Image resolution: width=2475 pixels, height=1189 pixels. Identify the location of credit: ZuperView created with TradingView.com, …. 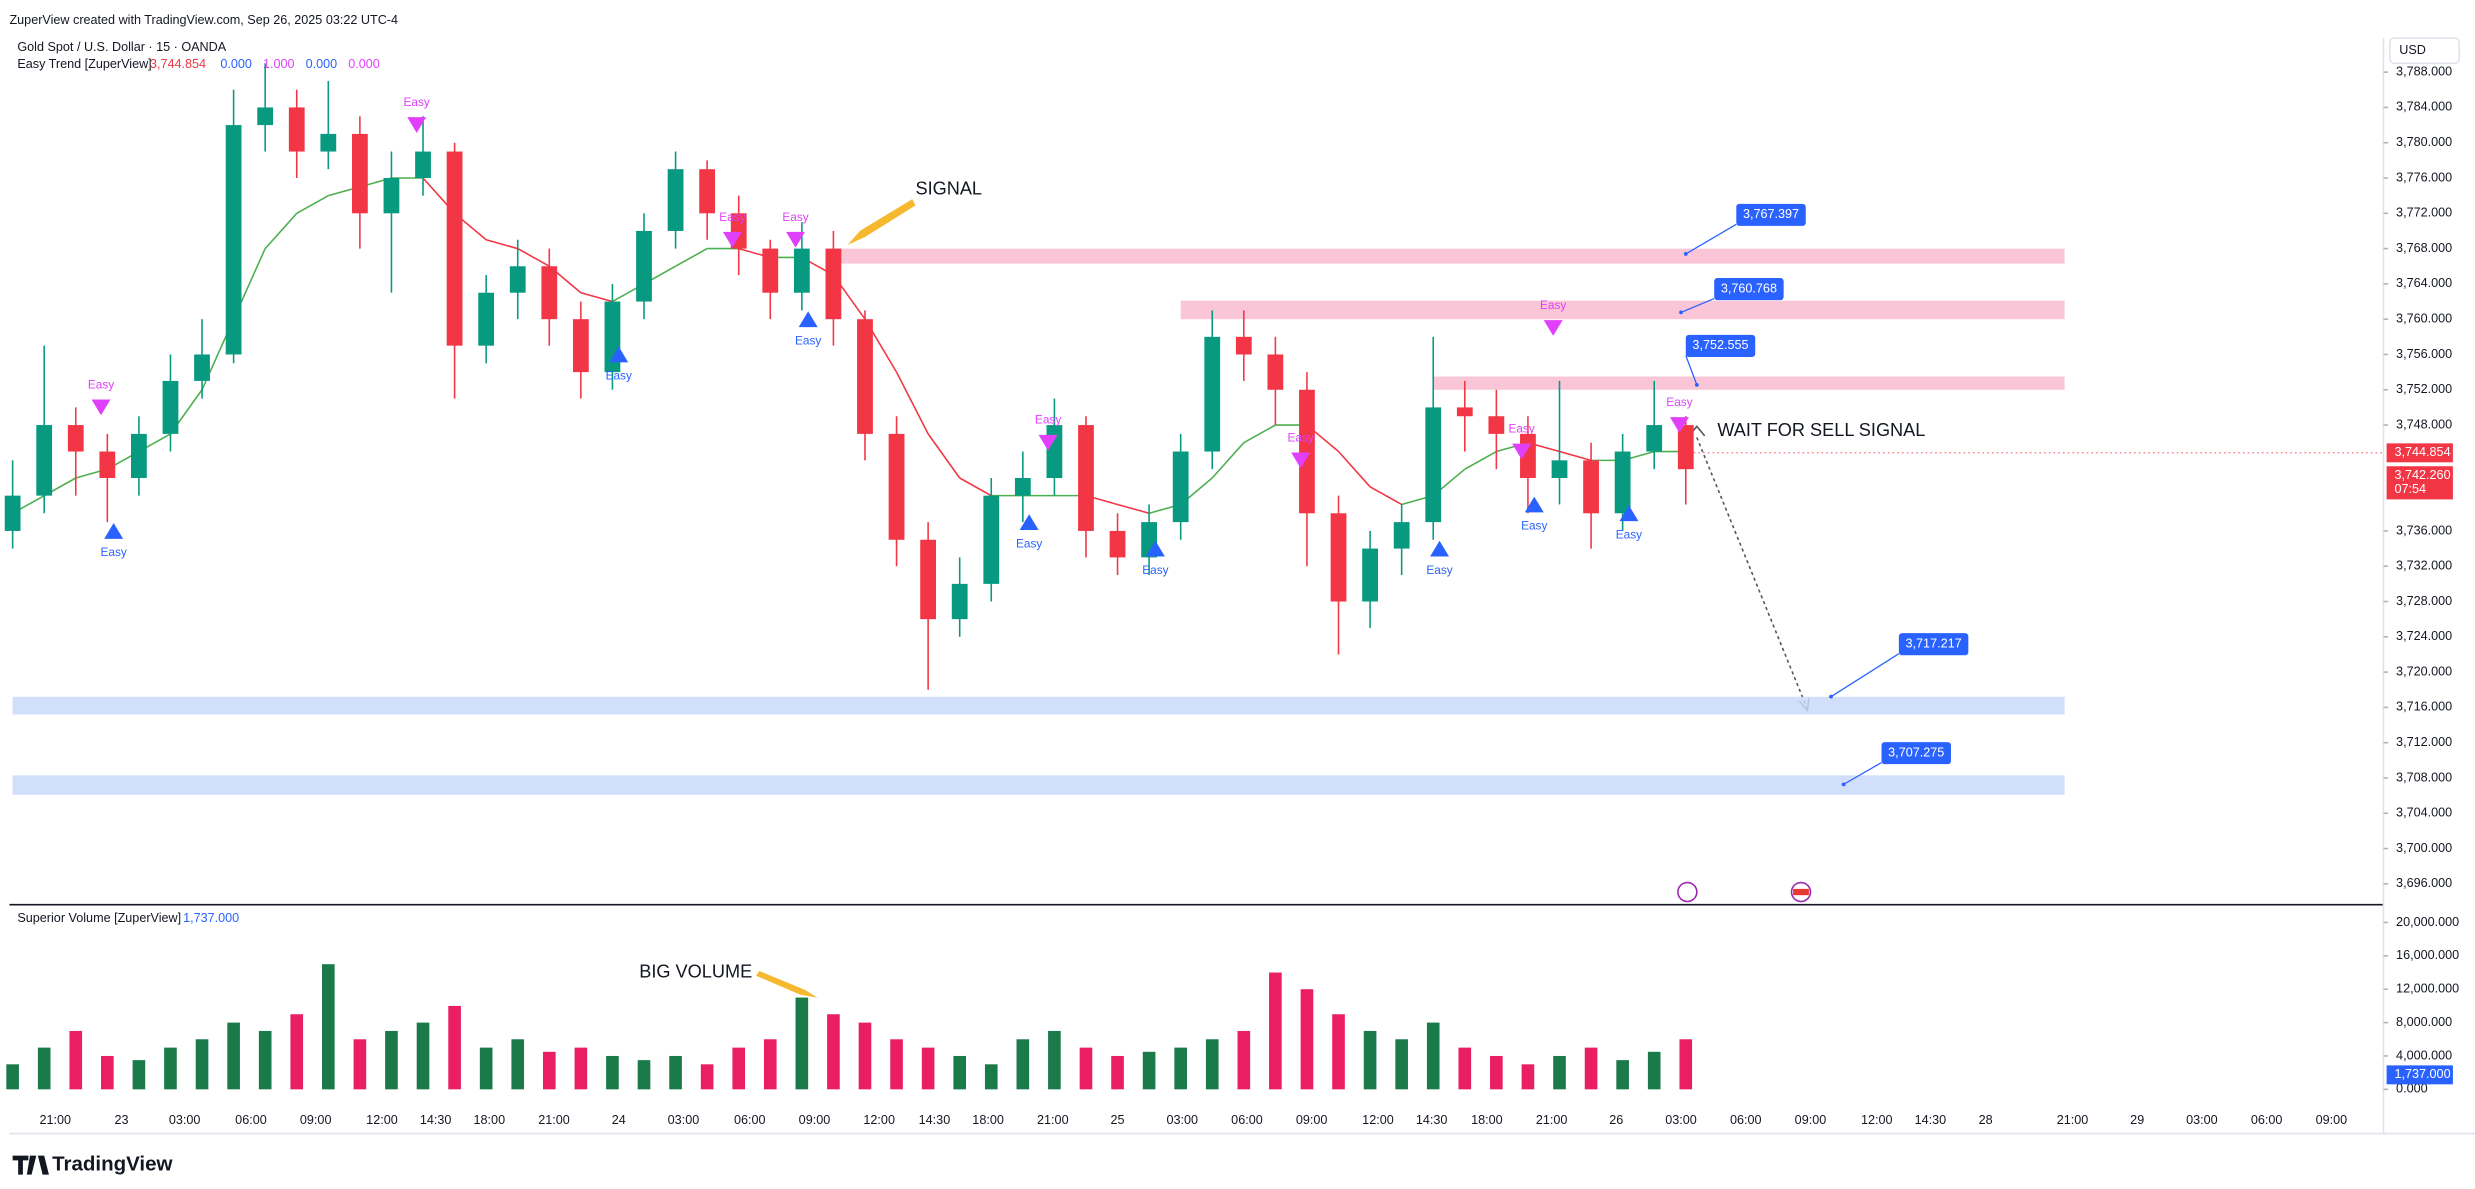
(203, 20).